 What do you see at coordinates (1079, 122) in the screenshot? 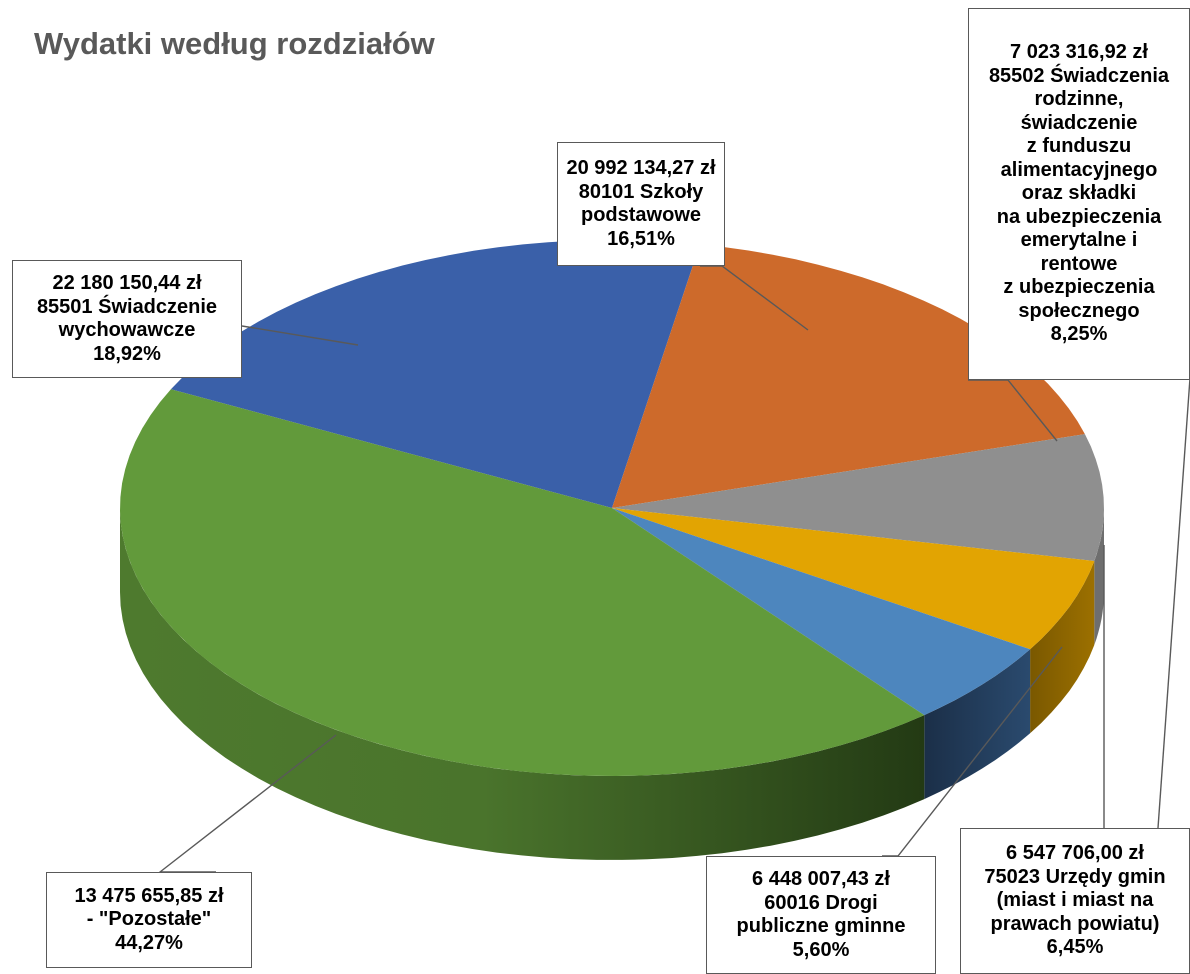
I see `label-line: świadczenie` at bounding box center [1079, 122].